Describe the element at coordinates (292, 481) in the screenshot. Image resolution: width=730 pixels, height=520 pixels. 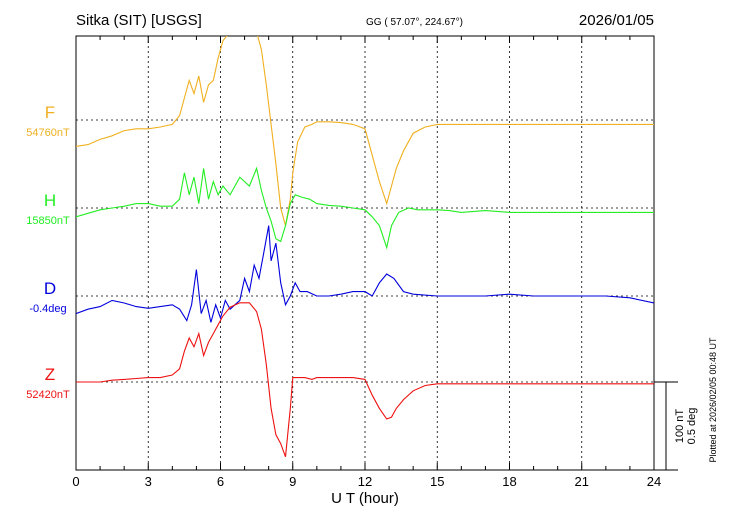
I see `x-tick-label: 9` at that location.